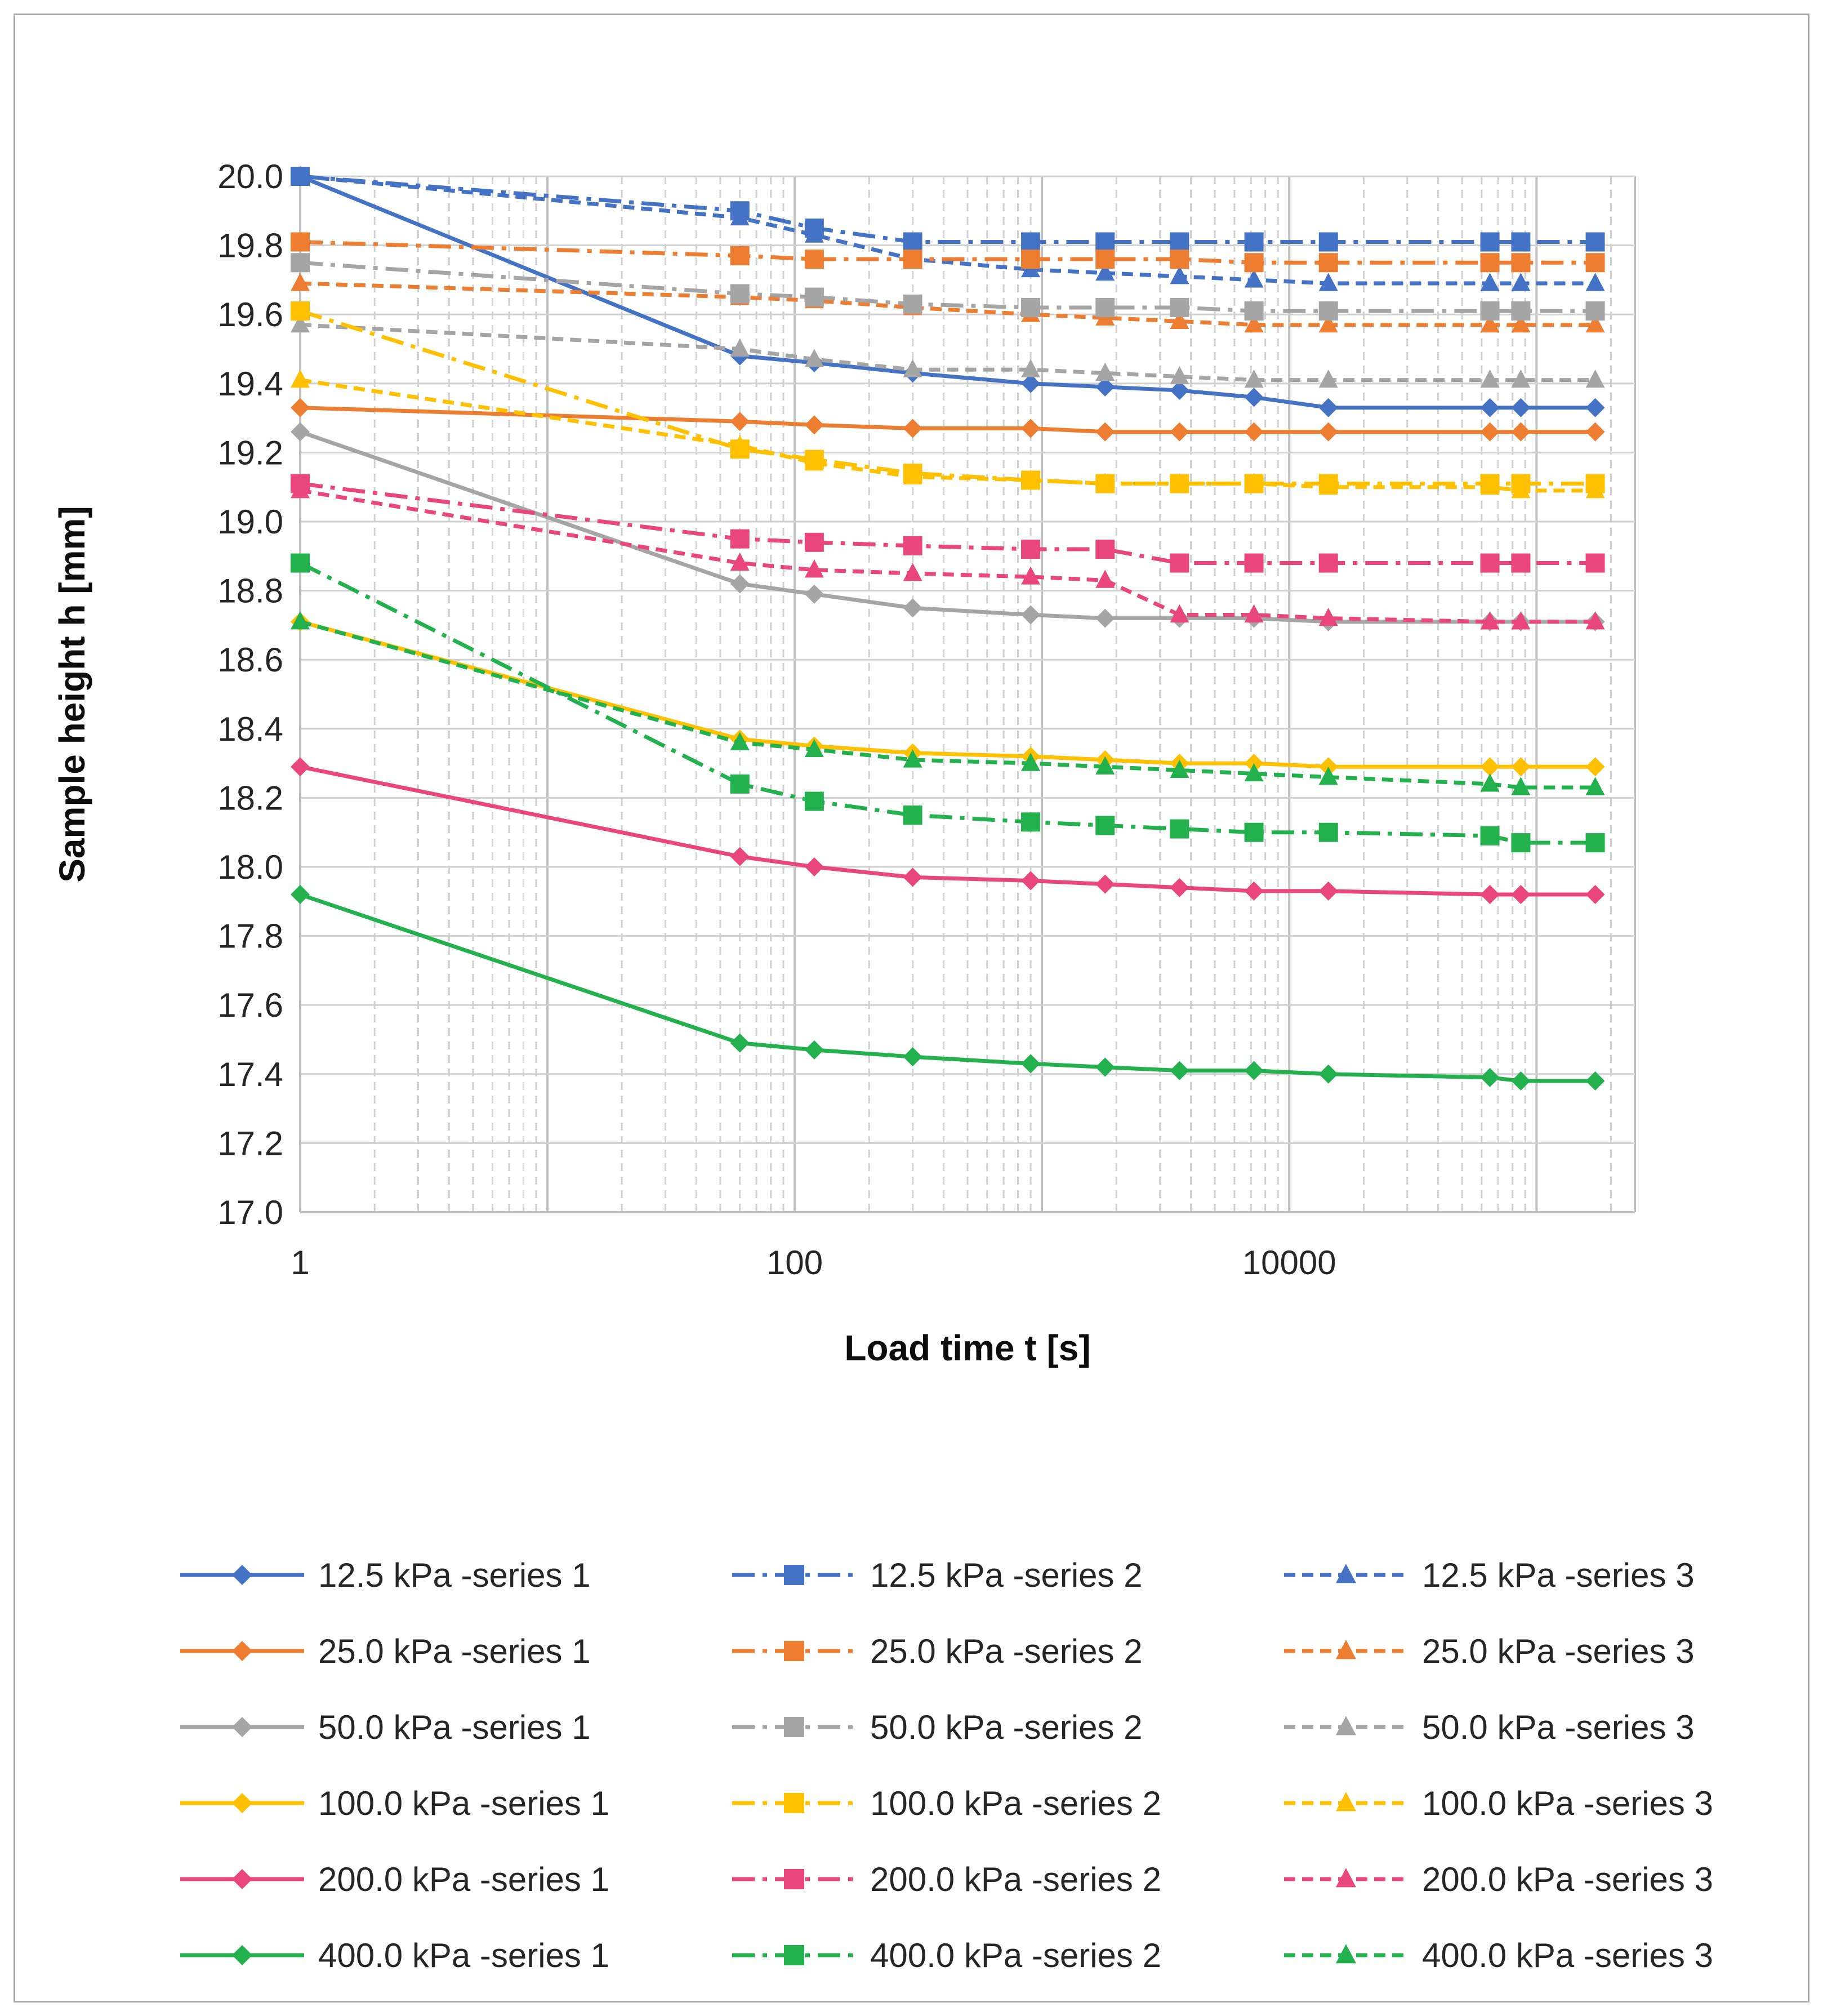 Image resolution: width=1823 pixels, height=2016 pixels. Describe the element at coordinates (250, 798) in the screenshot. I see `y-tick-label: 18.2` at that location.